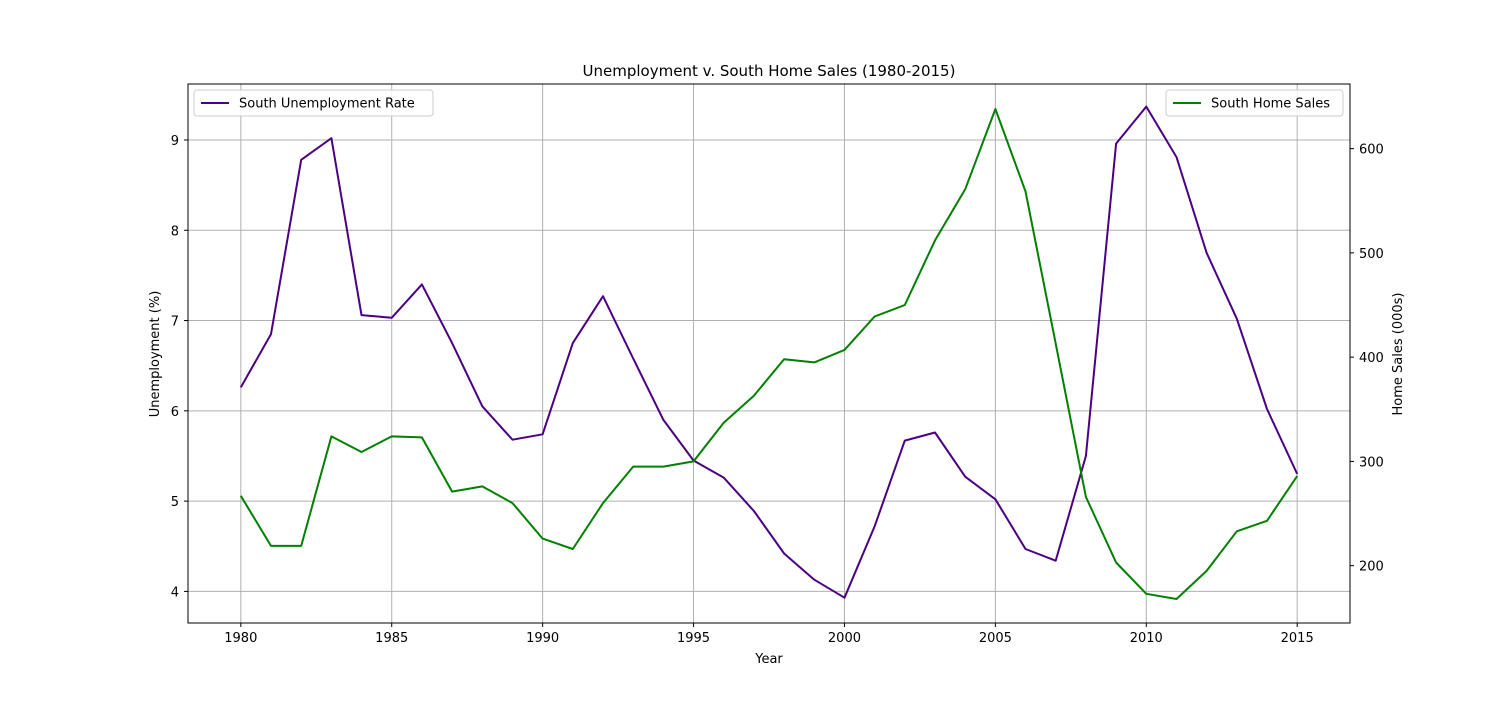 The height and width of the screenshot is (704, 1500). What do you see at coordinates (1371, 358) in the screenshot?
I see `y-right-tick-label-400: 400` at bounding box center [1371, 358].